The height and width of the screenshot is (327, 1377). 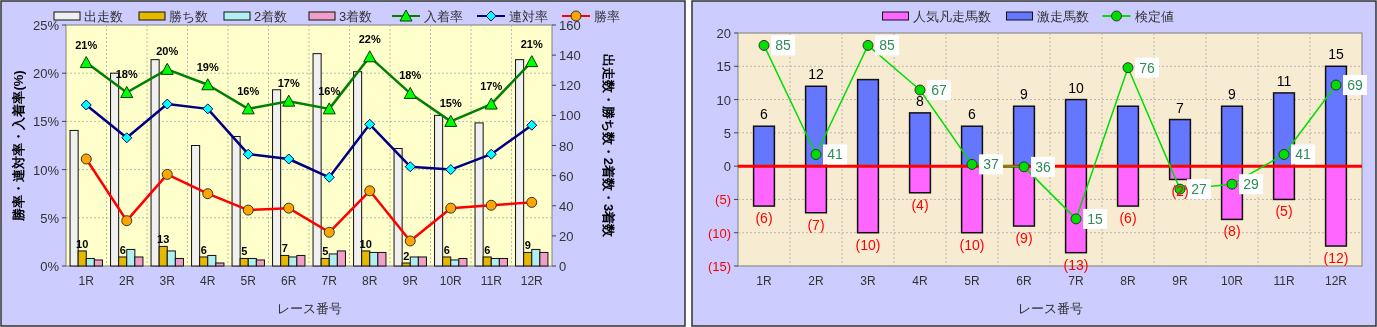 I want to click on y2-tick-label: 20, so click(x=566, y=236).